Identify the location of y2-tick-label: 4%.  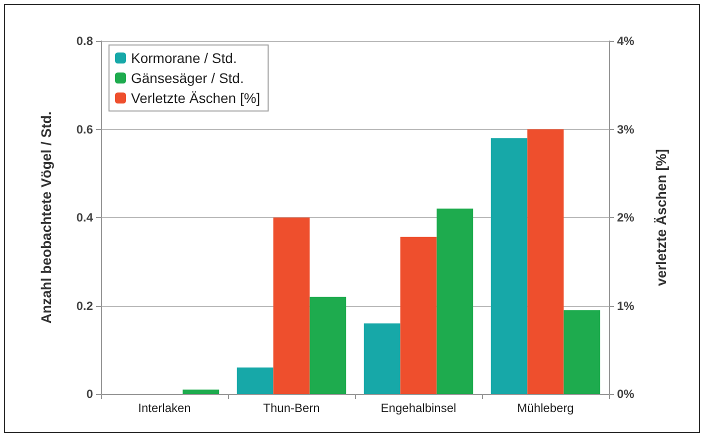
(626, 41).